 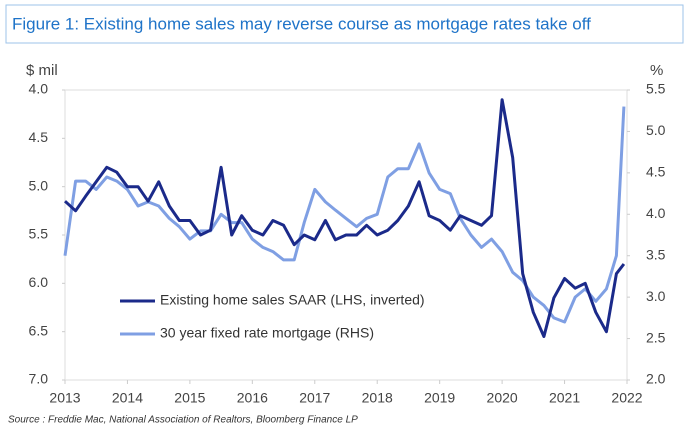 I want to click on title-frame, so click(x=344, y=24).